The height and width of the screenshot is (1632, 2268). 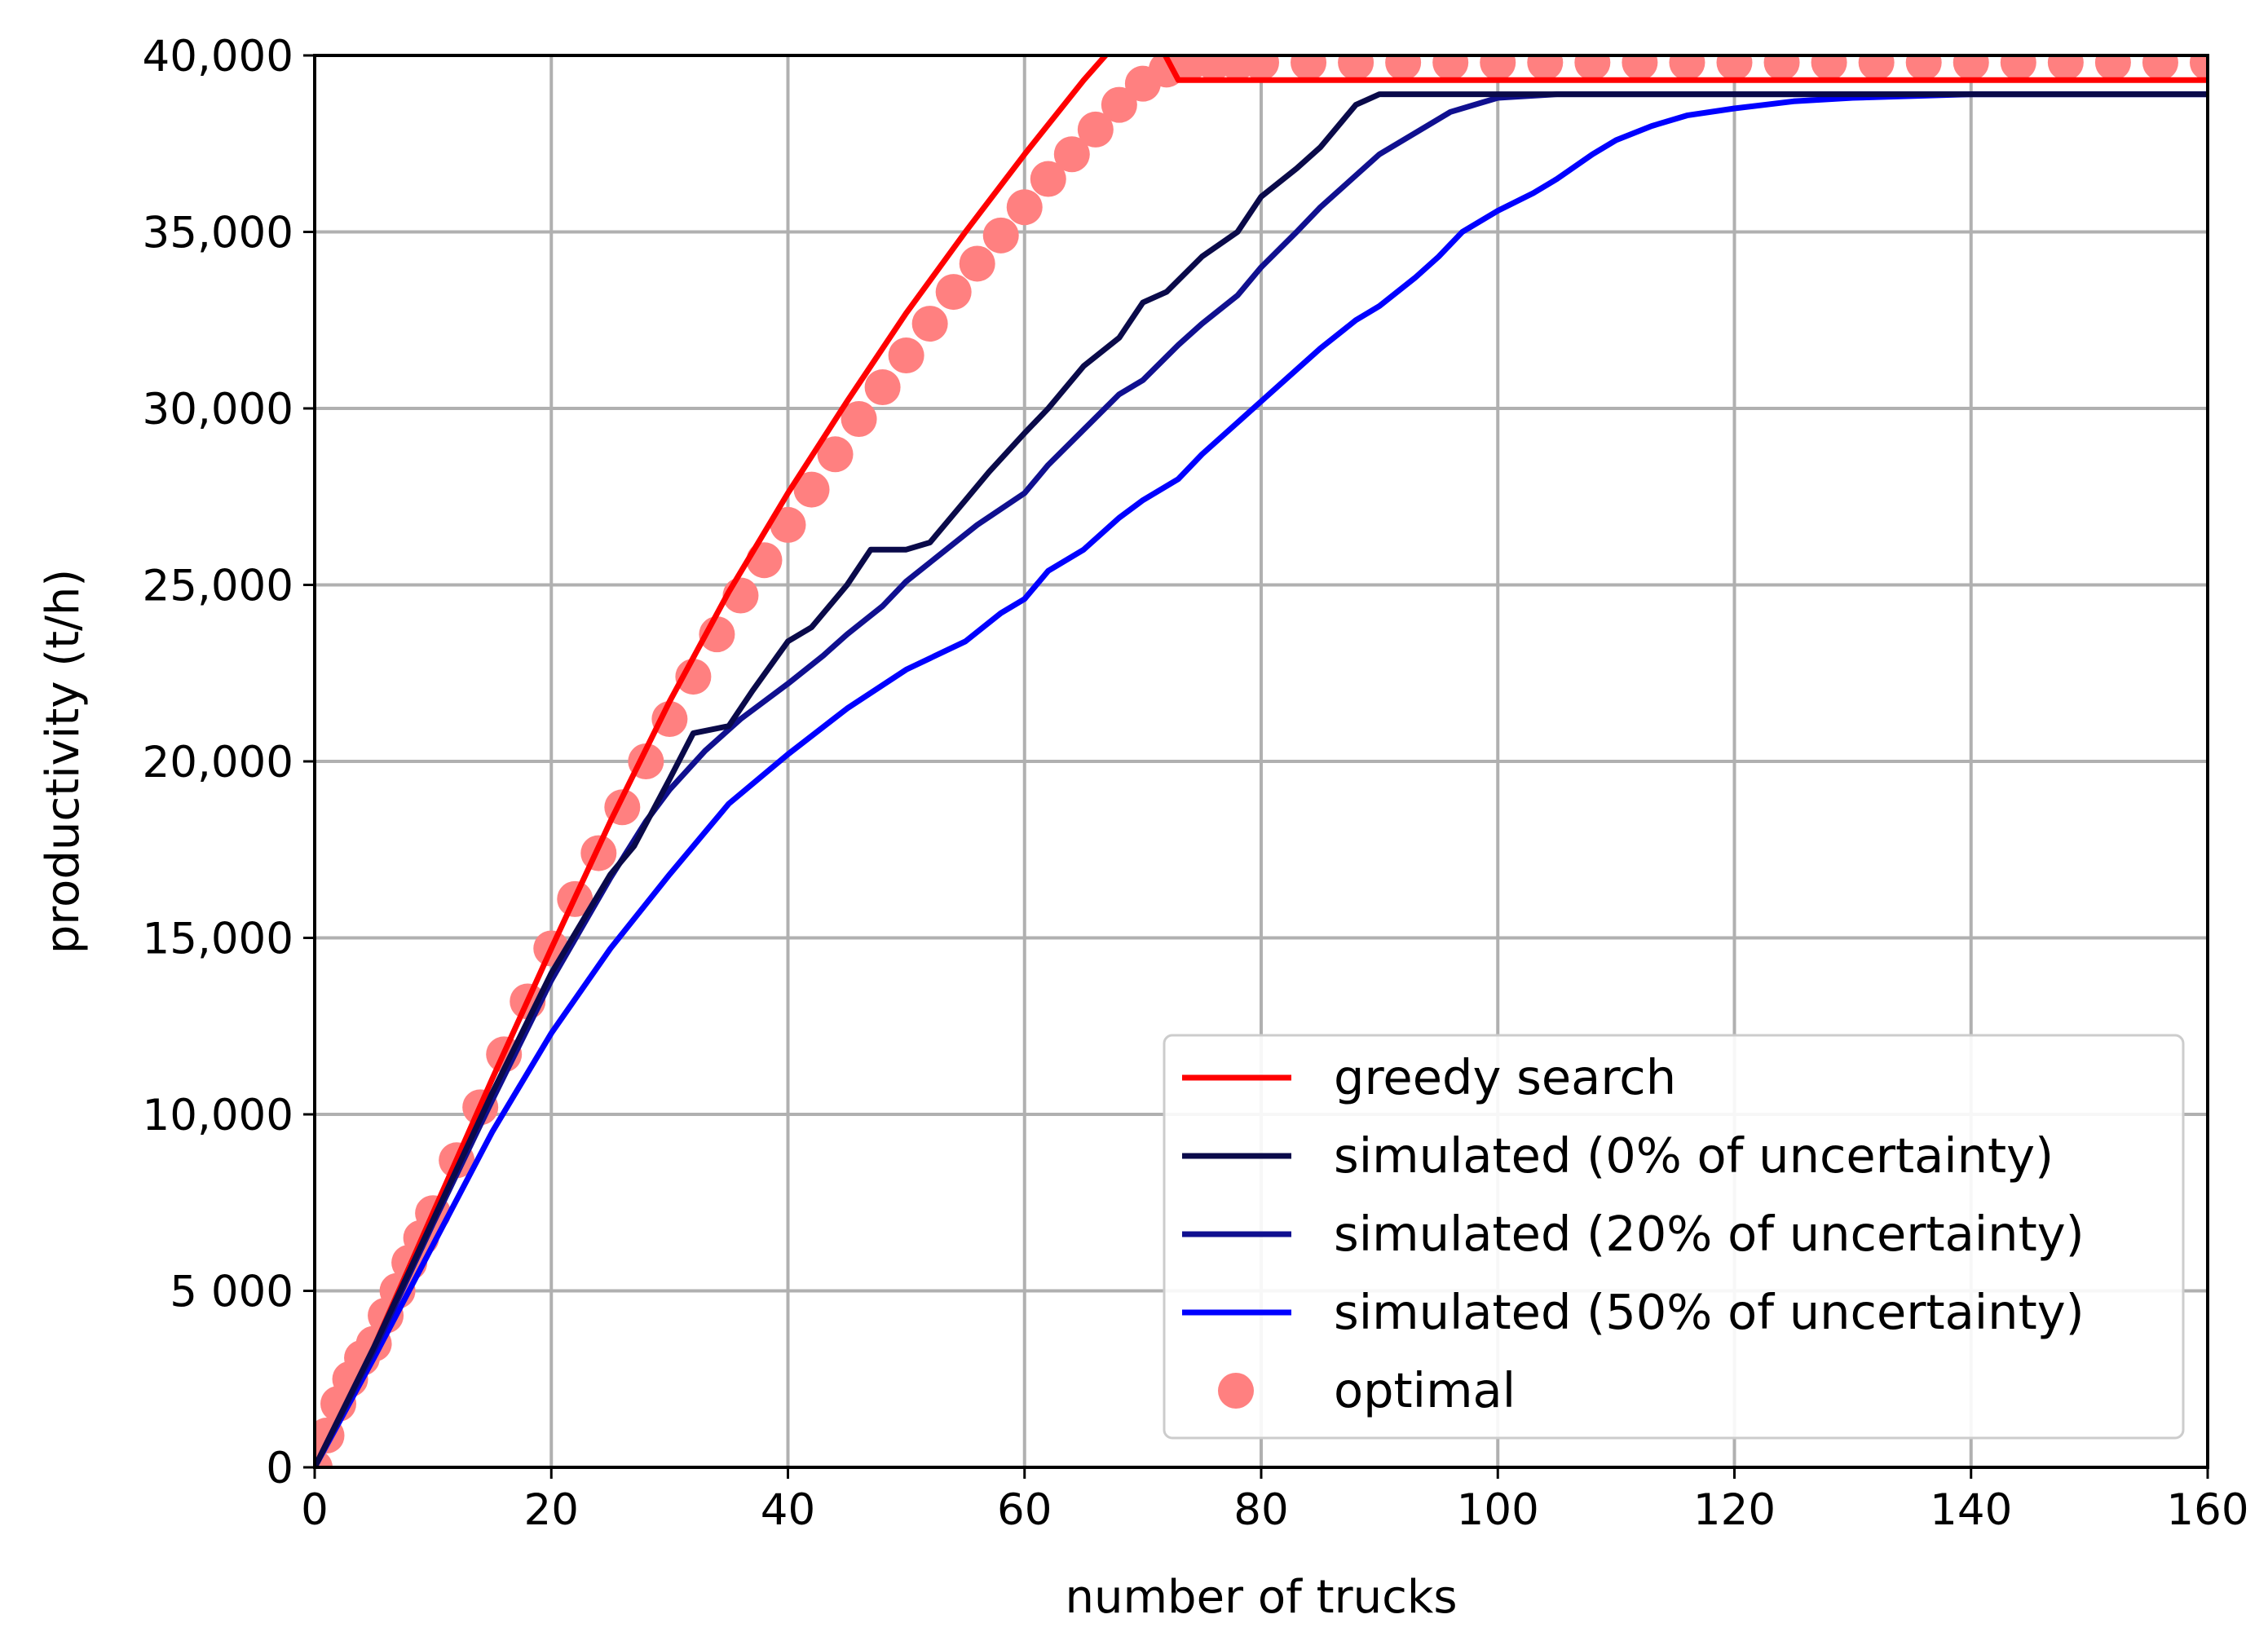 I want to click on legend-label: optimal, so click(x=1425, y=1390).